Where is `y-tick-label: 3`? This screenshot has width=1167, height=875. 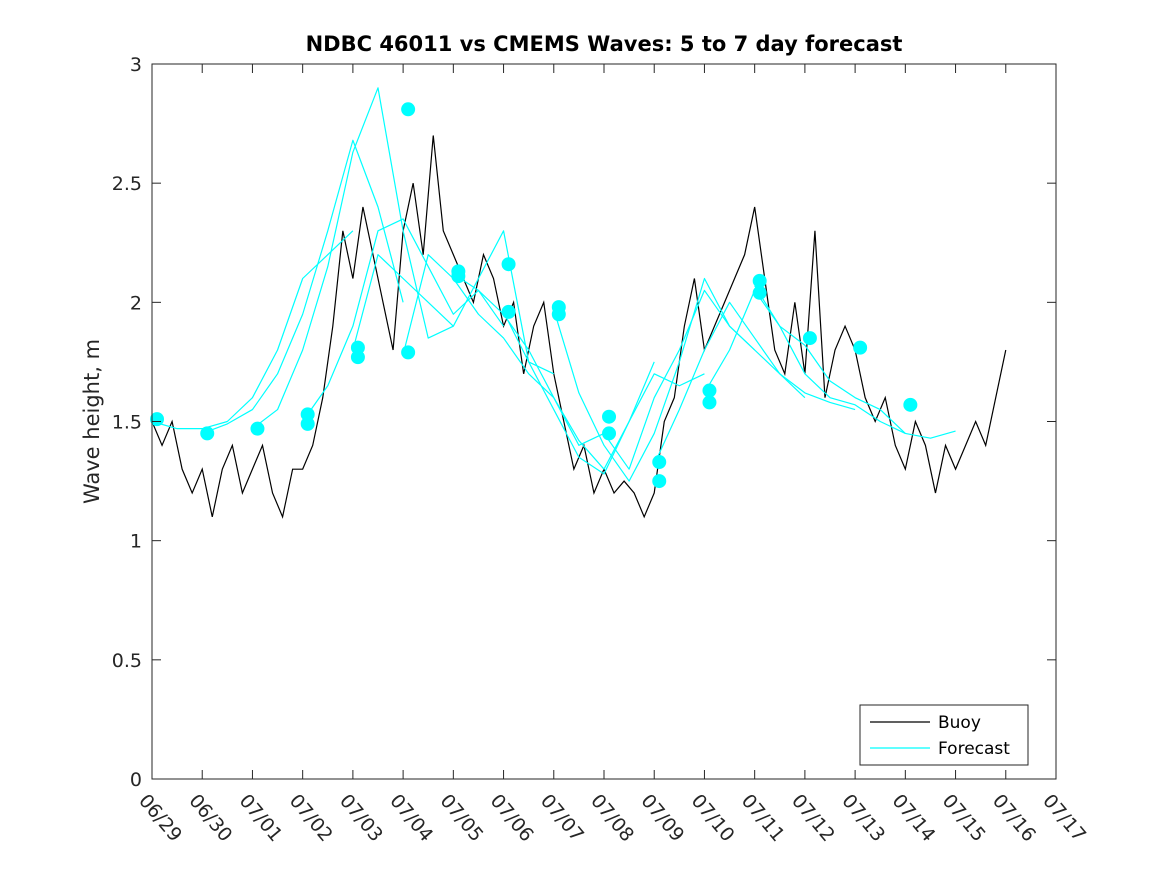 y-tick-label: 3 is located at coordinates (136, 65).